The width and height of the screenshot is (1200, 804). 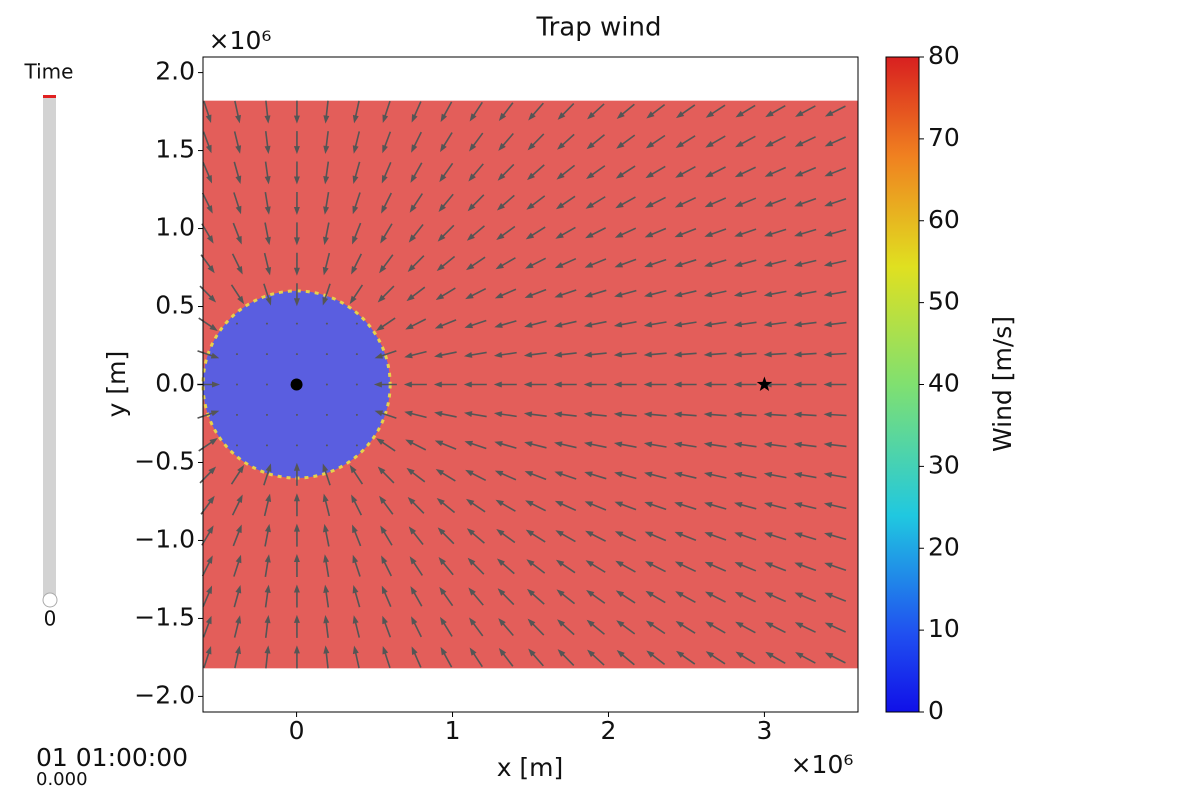 I want to click on y-axis-label: y [m], so click(x=116, y=384).